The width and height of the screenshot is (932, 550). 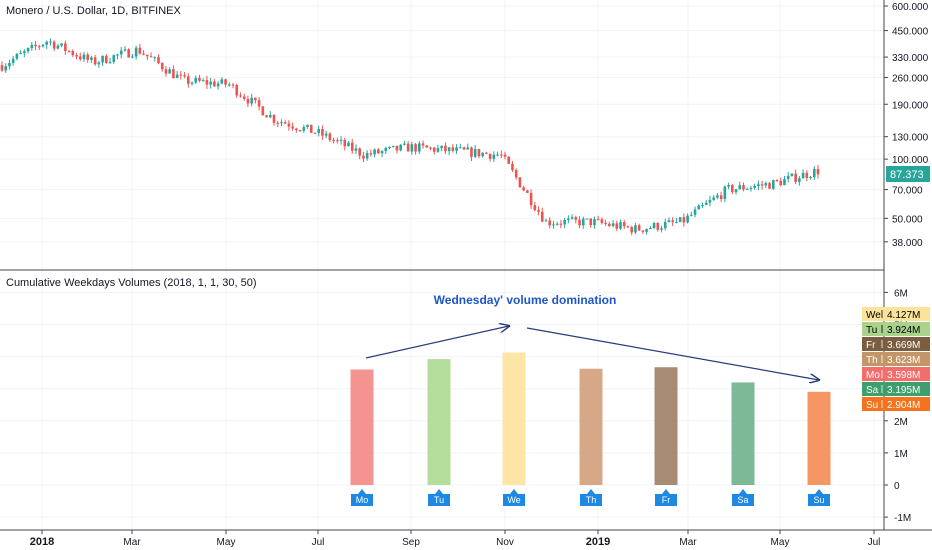 What do you see at coordinates (872, 360) in the screenshot?
I see `legend-tag-day: Th` at bounding box center [872, 360].